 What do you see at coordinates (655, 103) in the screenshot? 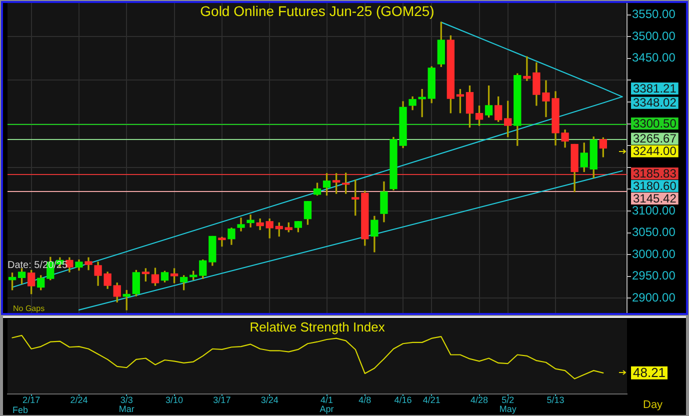
I see `text: 3348.02` at bounding box center [655, 103].